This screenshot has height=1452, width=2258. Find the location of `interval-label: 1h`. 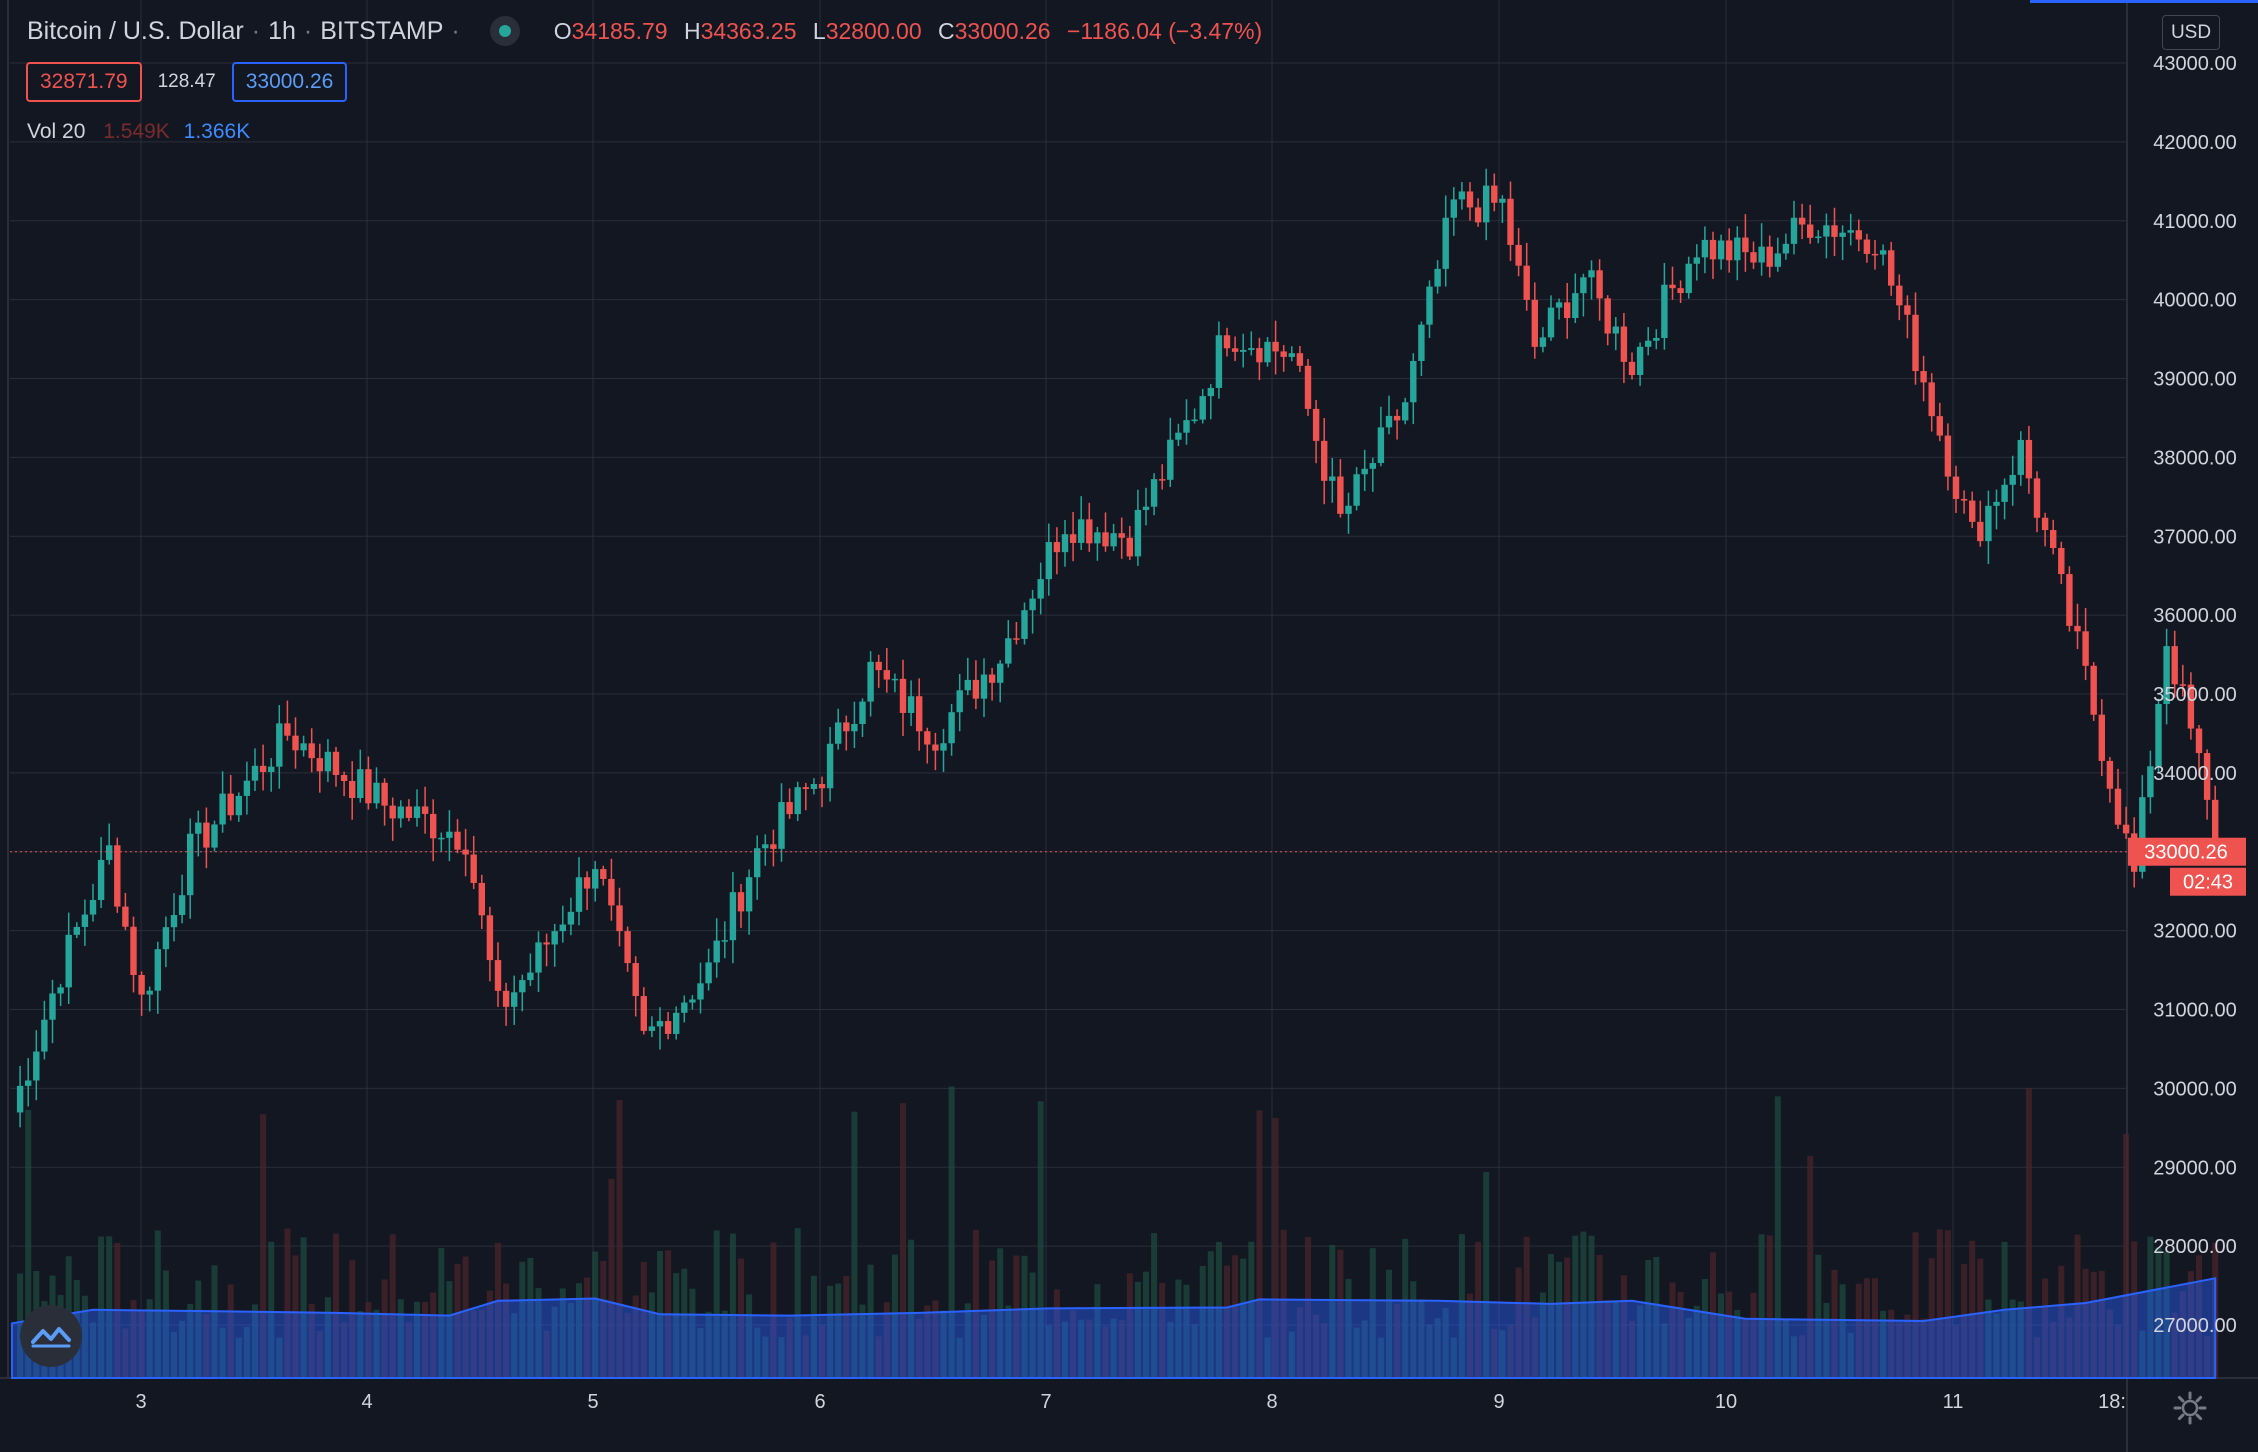

interval-label: 1h is located at coordinates (282, 30).